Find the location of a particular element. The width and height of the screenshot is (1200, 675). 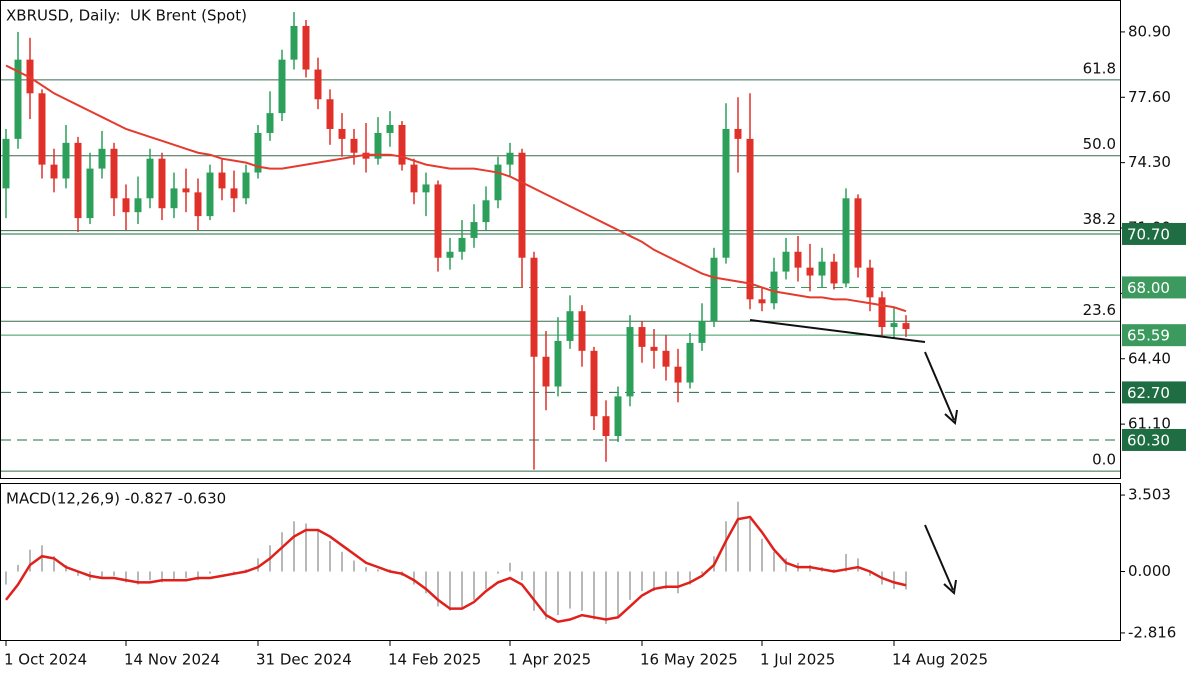

macd-title: MACD(12,26,9) -0.827 -0.630 is located at coordinates (116, 499).